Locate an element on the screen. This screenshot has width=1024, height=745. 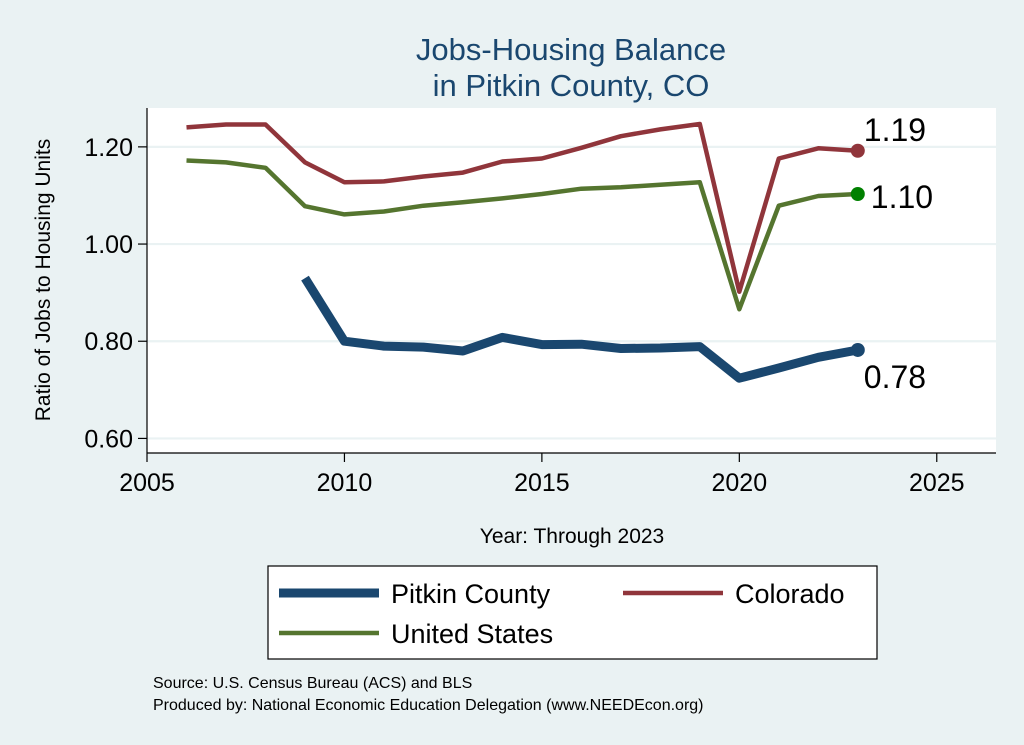
y-tick-label: 0.80 is located at coordinates (108, 342).